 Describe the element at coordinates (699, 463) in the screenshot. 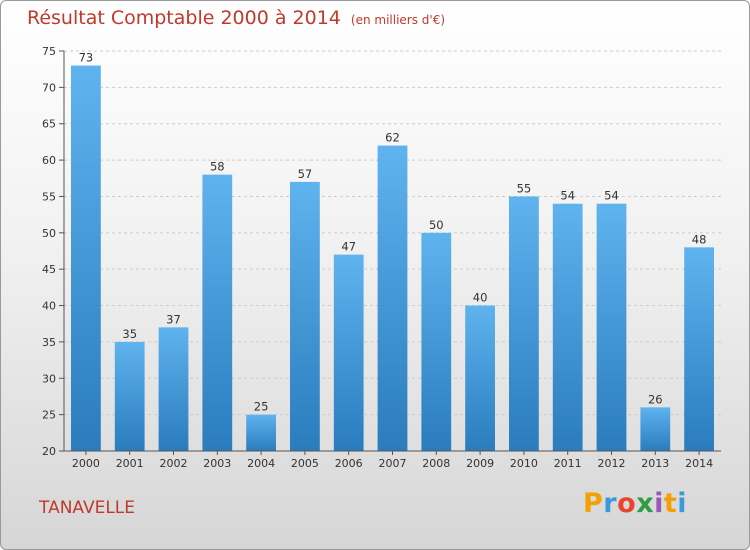

I see `x-tick-label-2014: 2014` at that location.